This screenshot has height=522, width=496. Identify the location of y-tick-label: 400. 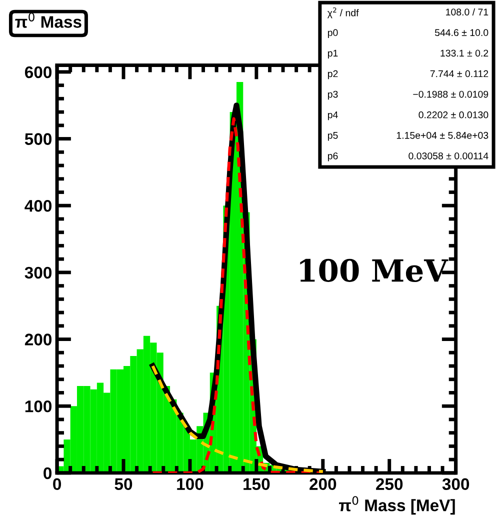
(38, 206).